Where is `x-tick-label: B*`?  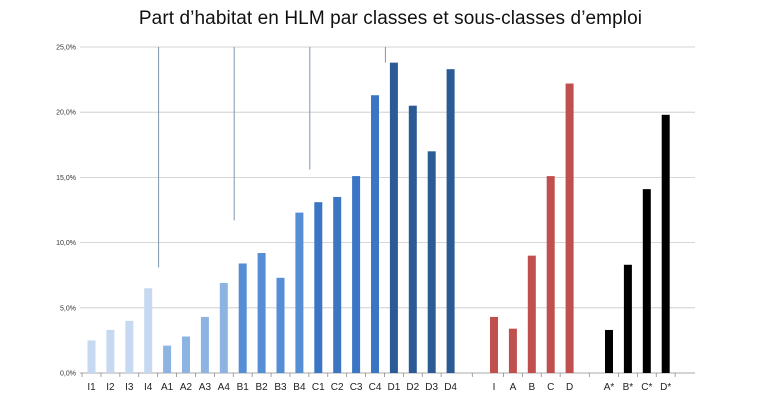 x-tick-label: B* is located at coordinates (628, 387).